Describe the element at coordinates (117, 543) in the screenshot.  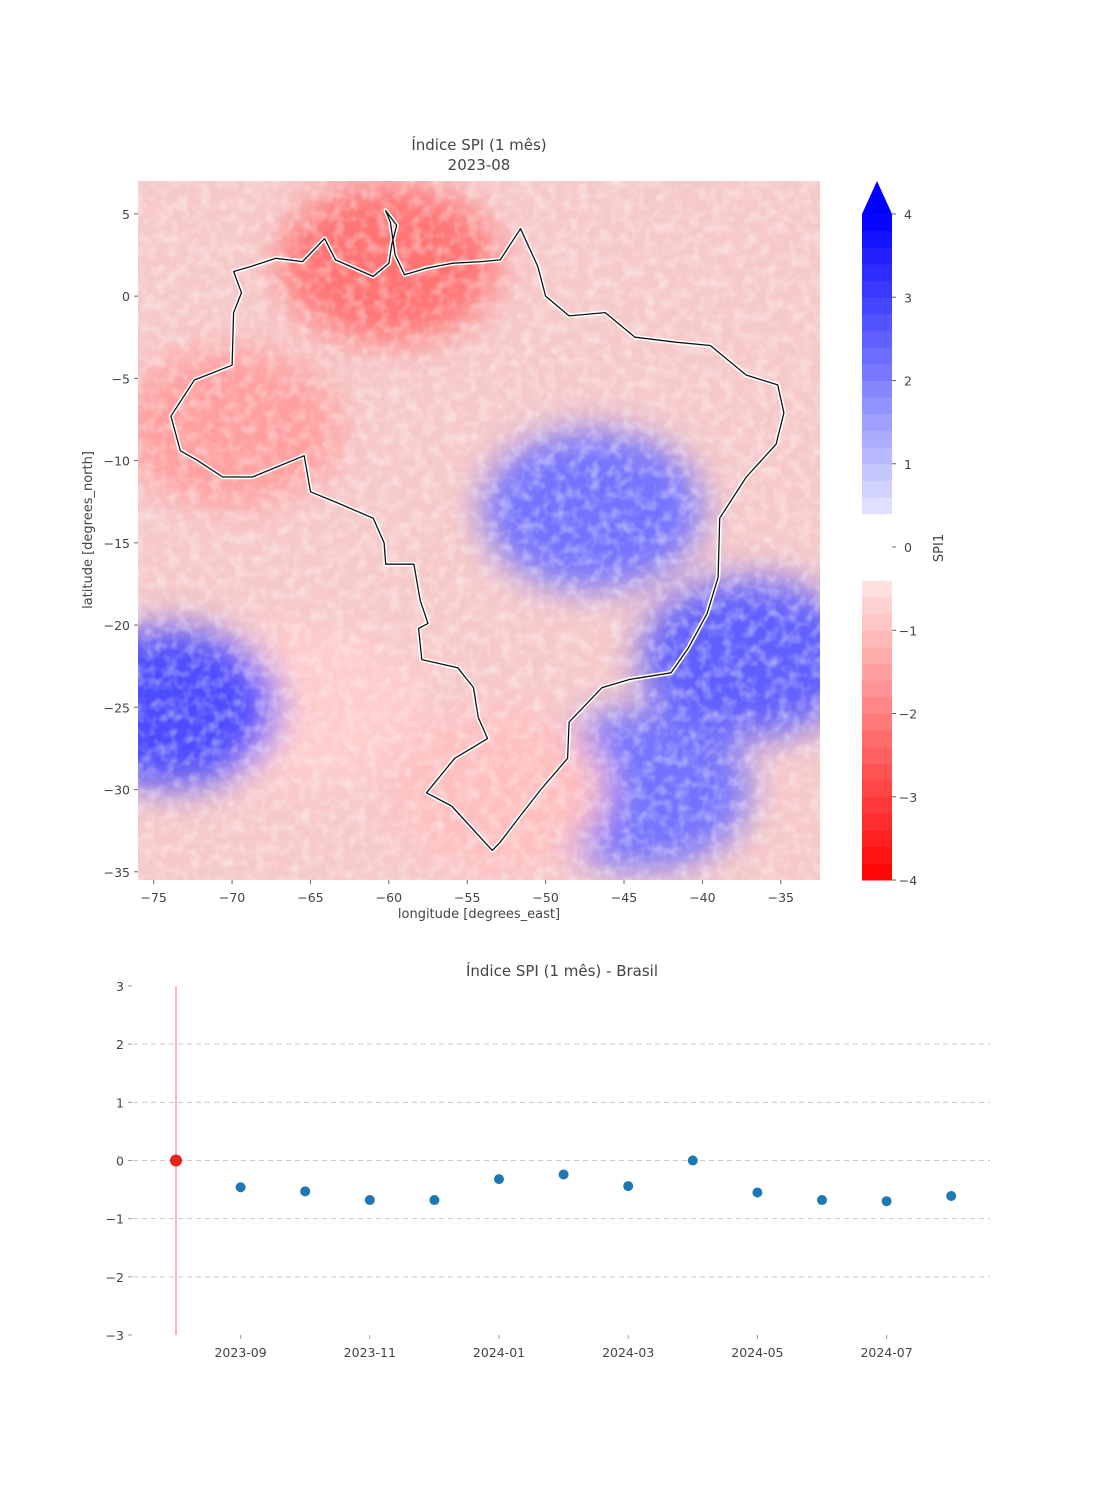
I see `map-y-tick-label: −15` at that location.